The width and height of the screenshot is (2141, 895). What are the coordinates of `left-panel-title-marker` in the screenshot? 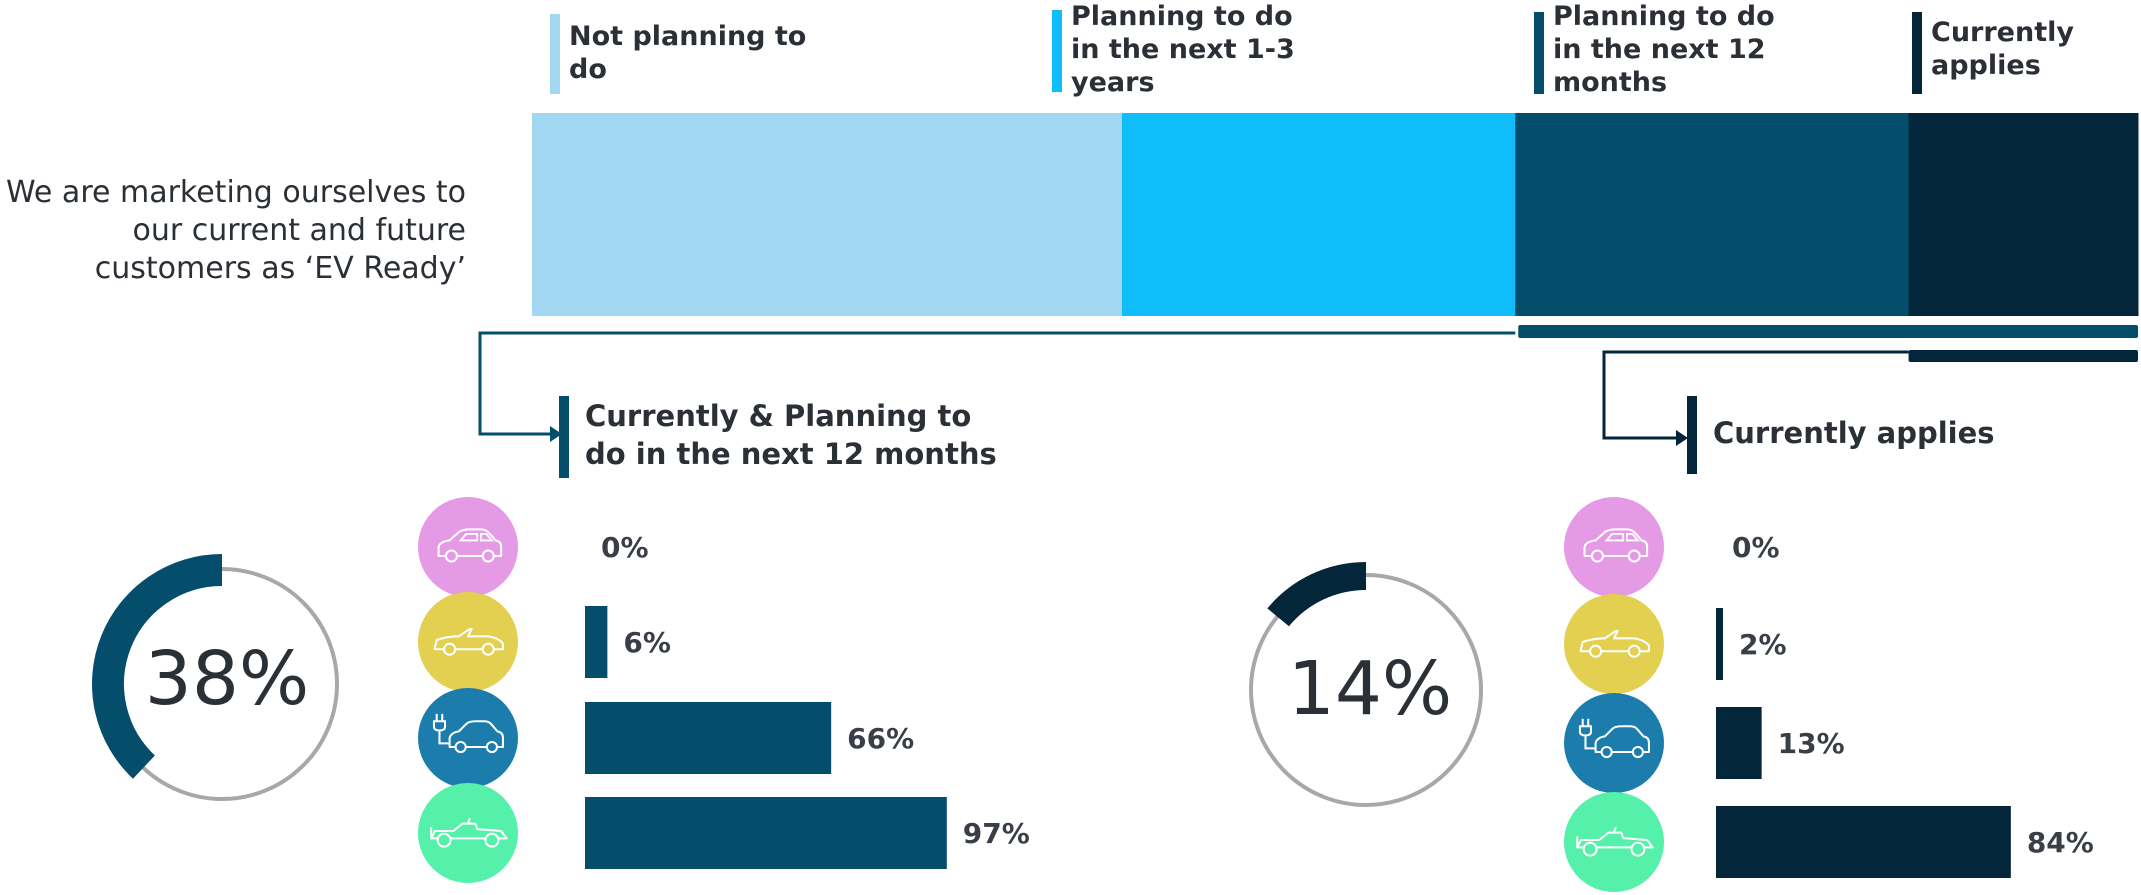 It's located at (564, 437).